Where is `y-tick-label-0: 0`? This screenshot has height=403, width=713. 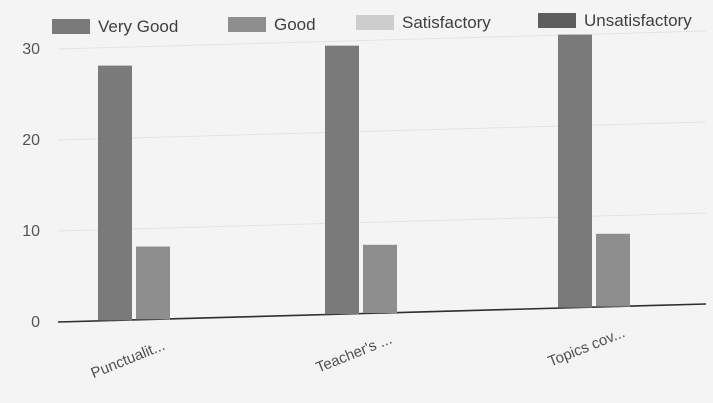
y-tick-label-0: 0 is located at coordinates (35, 322).